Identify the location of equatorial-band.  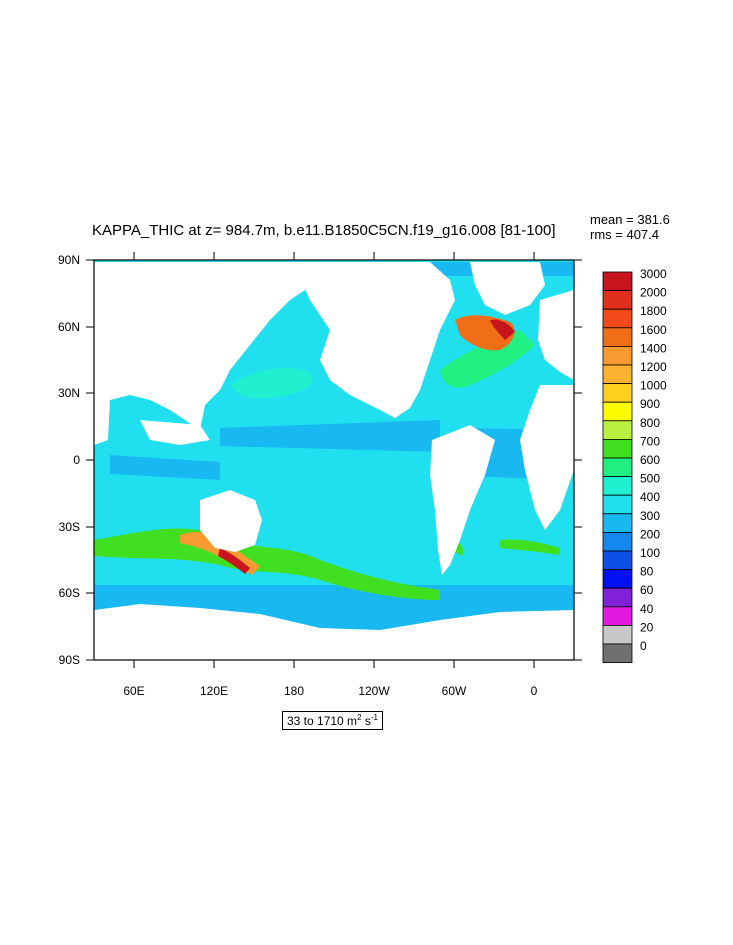
(330, 436).